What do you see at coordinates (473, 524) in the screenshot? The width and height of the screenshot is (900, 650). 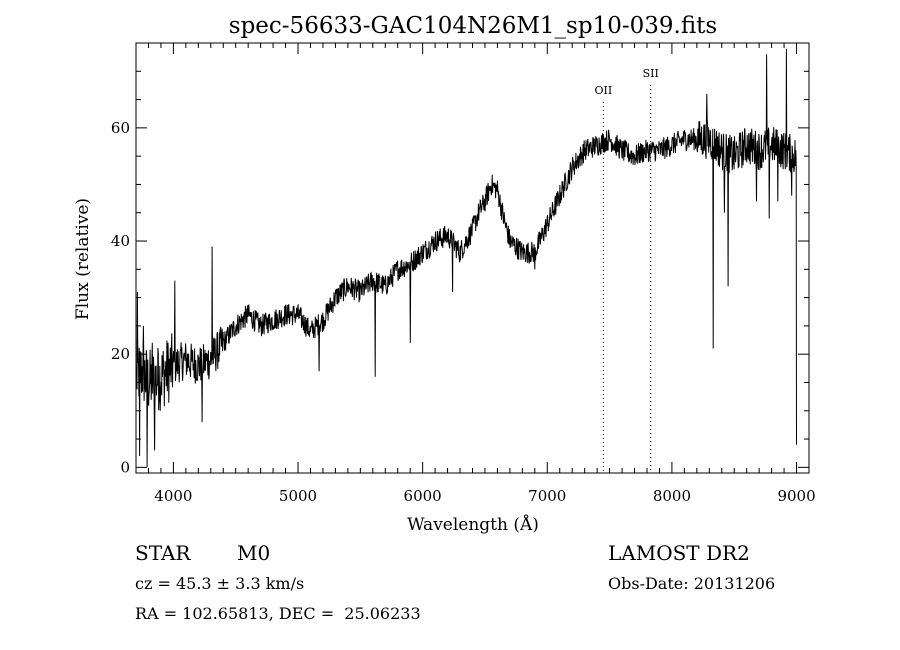 I see `x-axis-label: Wavelength (Å)` at bounding box center [473, 524].